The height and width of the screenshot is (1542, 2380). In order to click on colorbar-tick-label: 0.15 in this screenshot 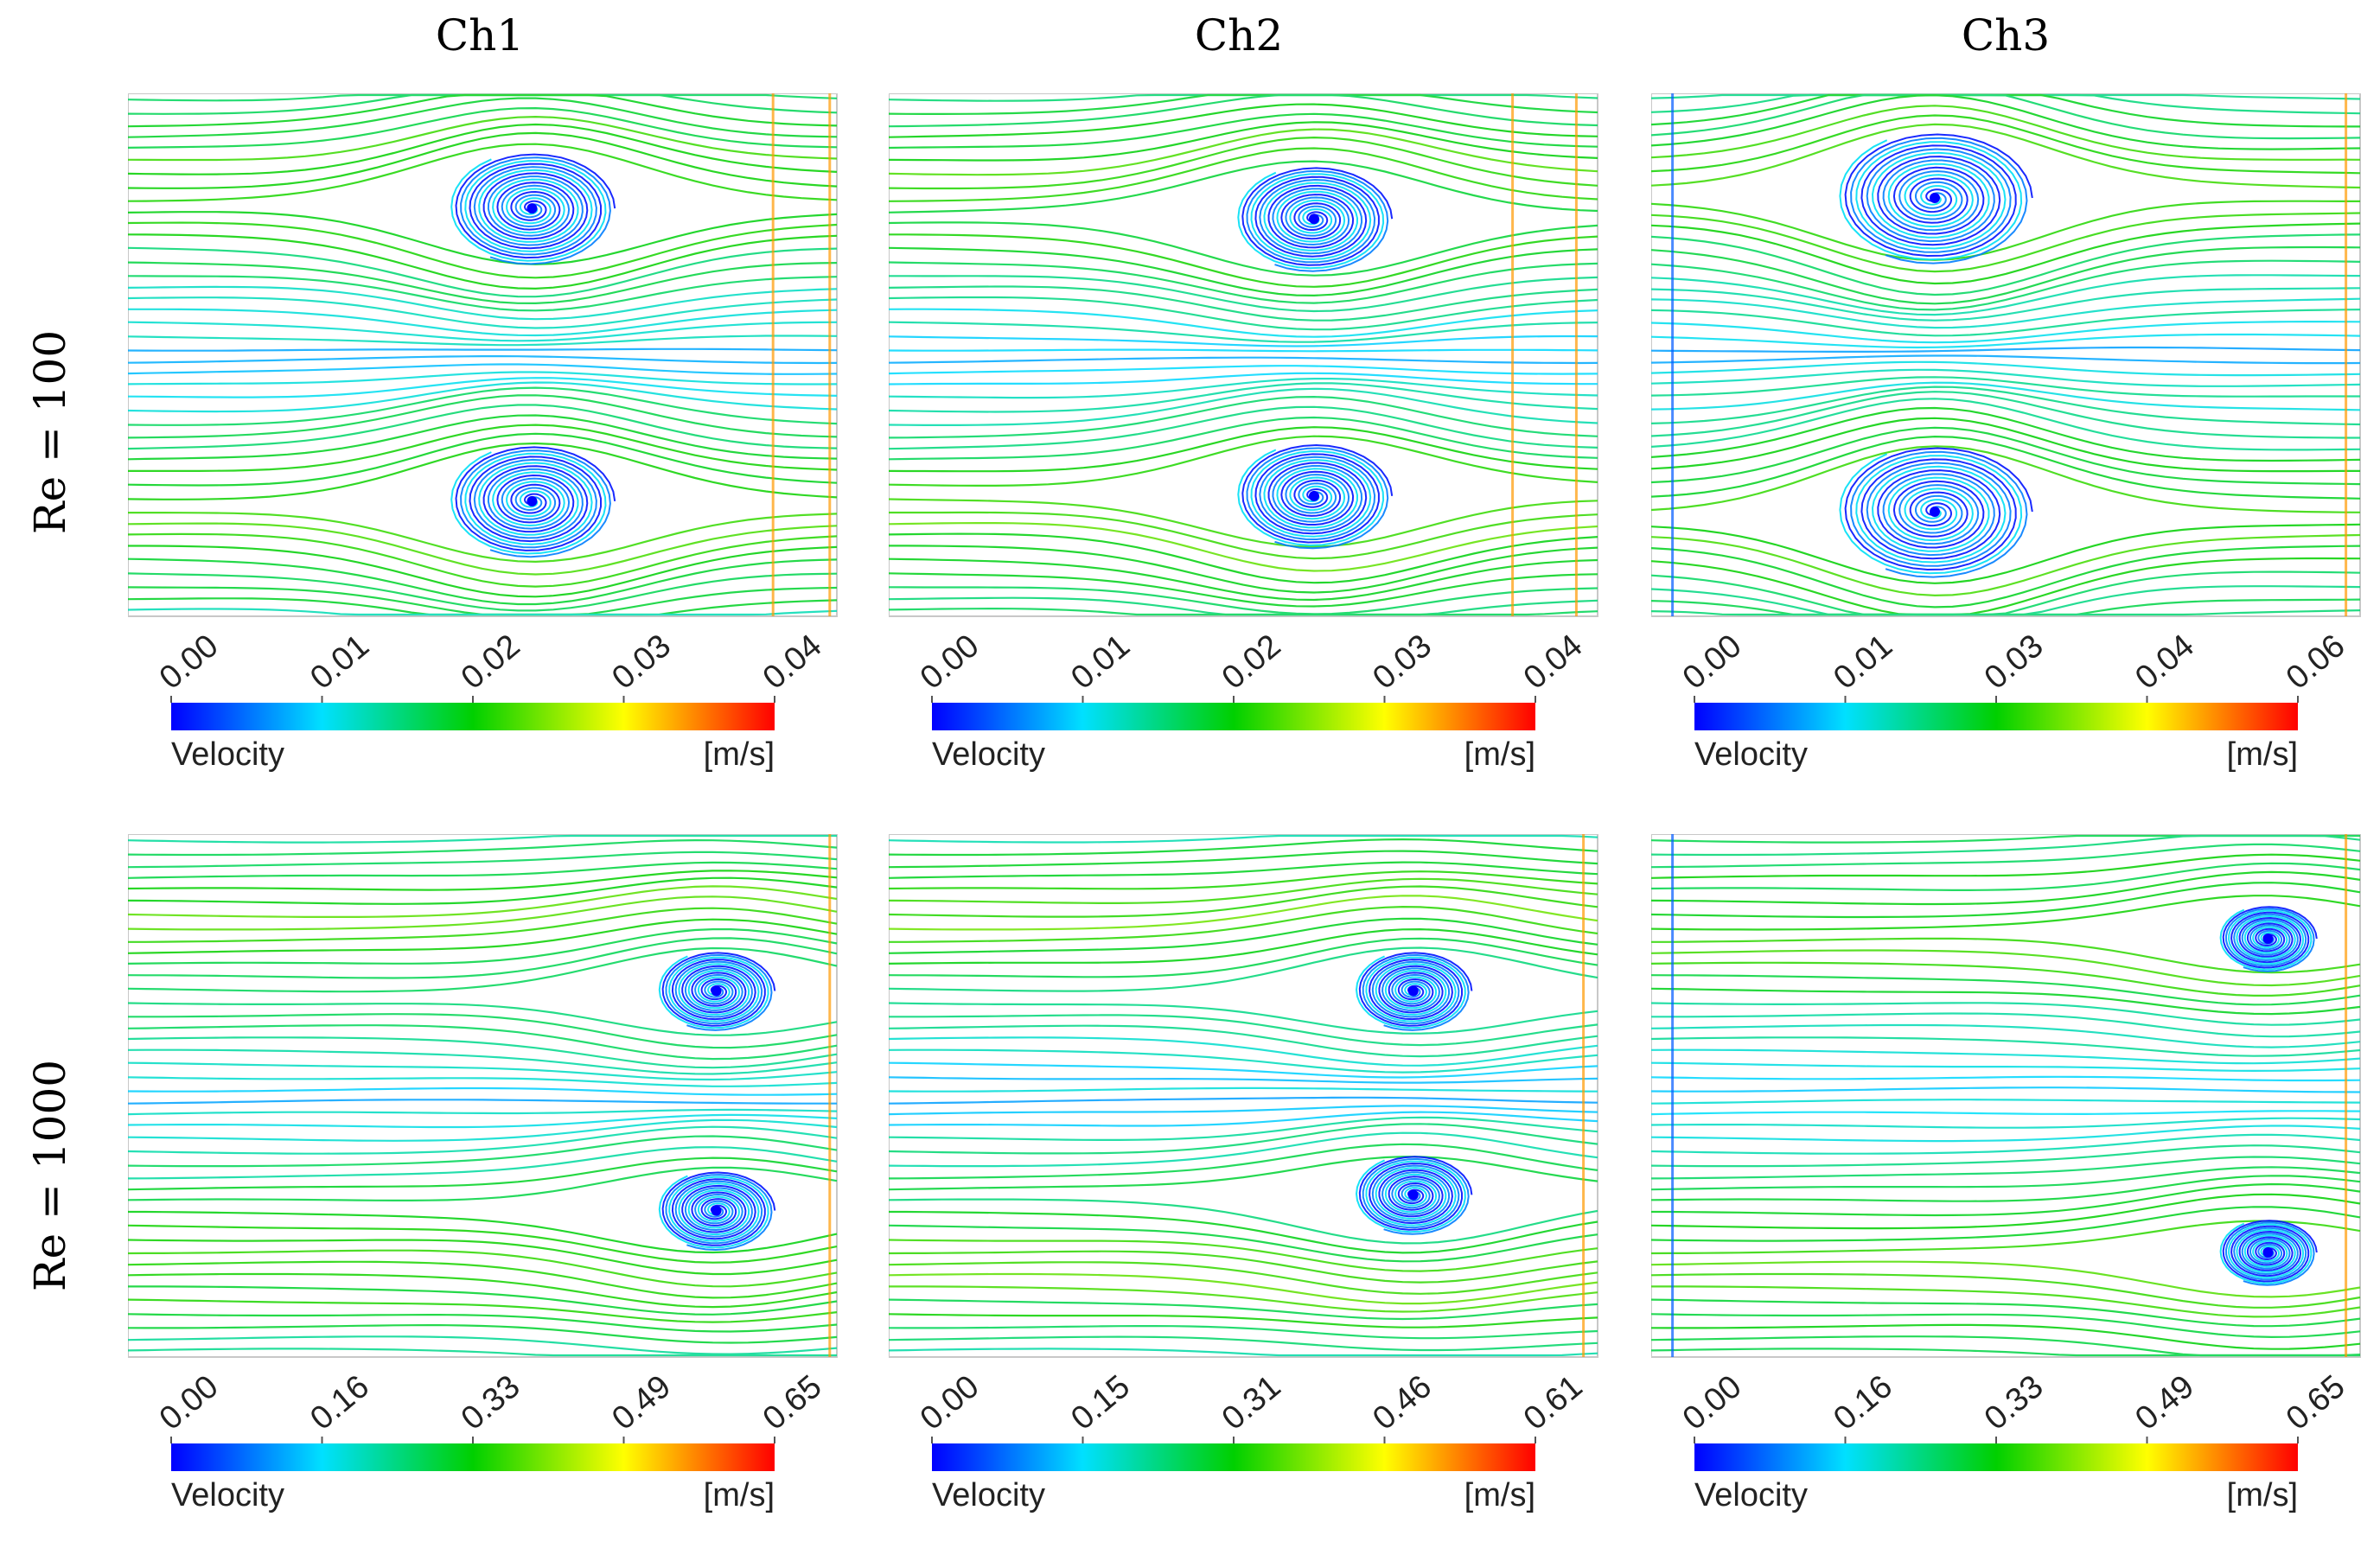, I will do `click(1100, 1402)`.